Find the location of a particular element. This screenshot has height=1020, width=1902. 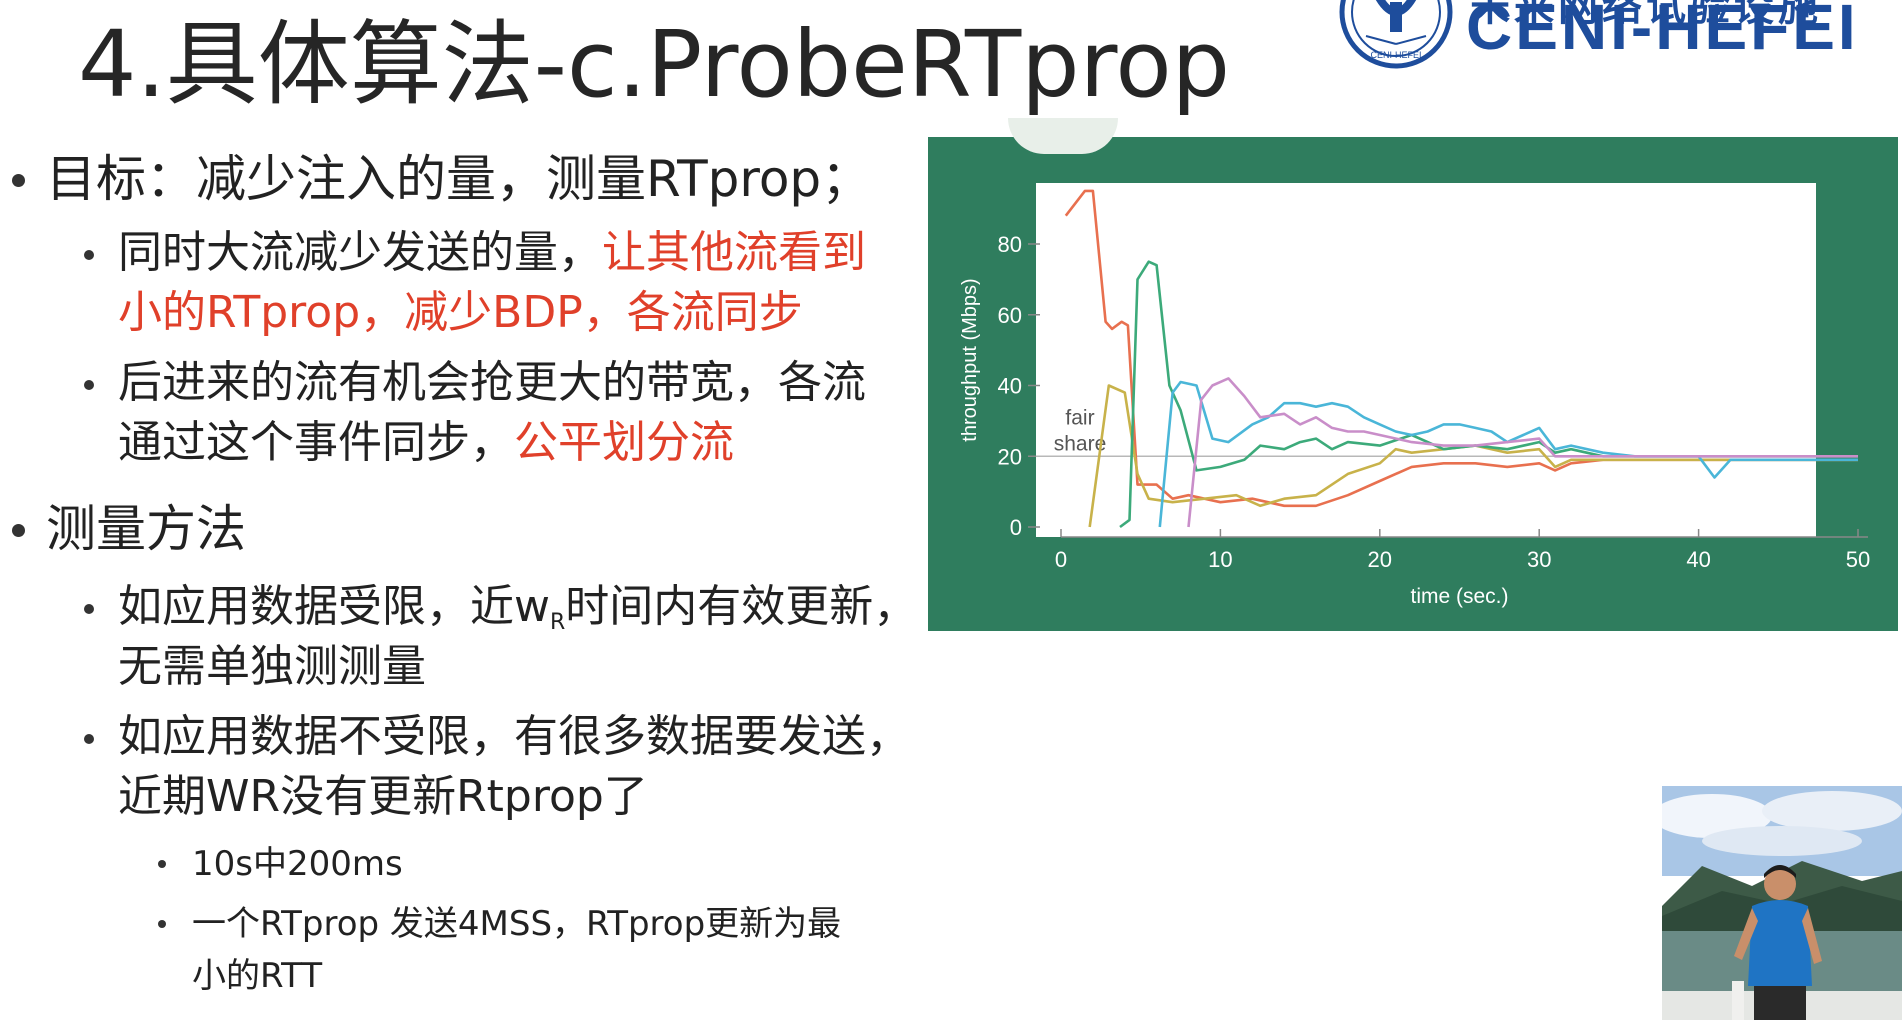

logo-top-text: 未来网络试验设施 is located at coordinates (1646, 15).